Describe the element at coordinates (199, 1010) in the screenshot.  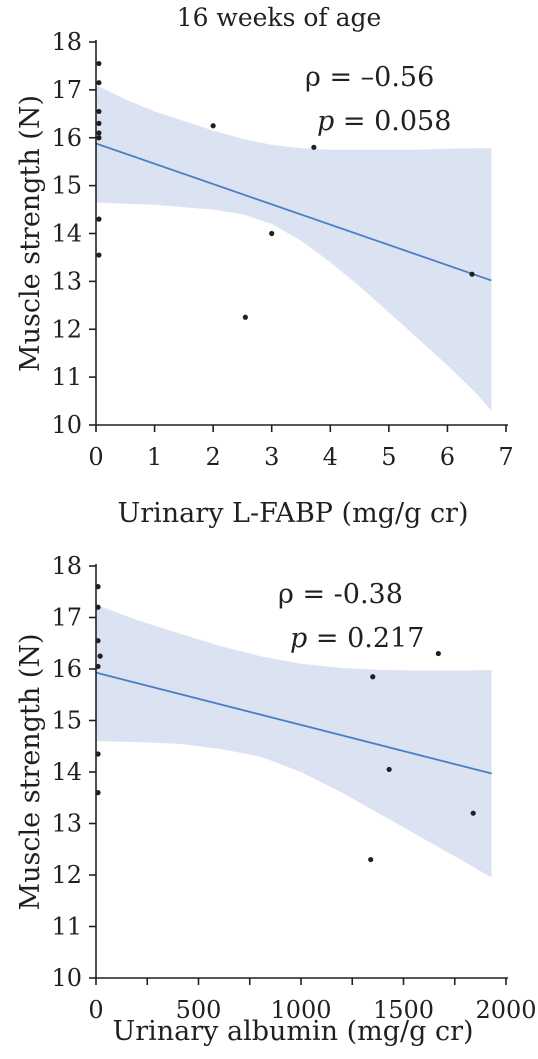
I see `x-tick-label: 500` at that location.